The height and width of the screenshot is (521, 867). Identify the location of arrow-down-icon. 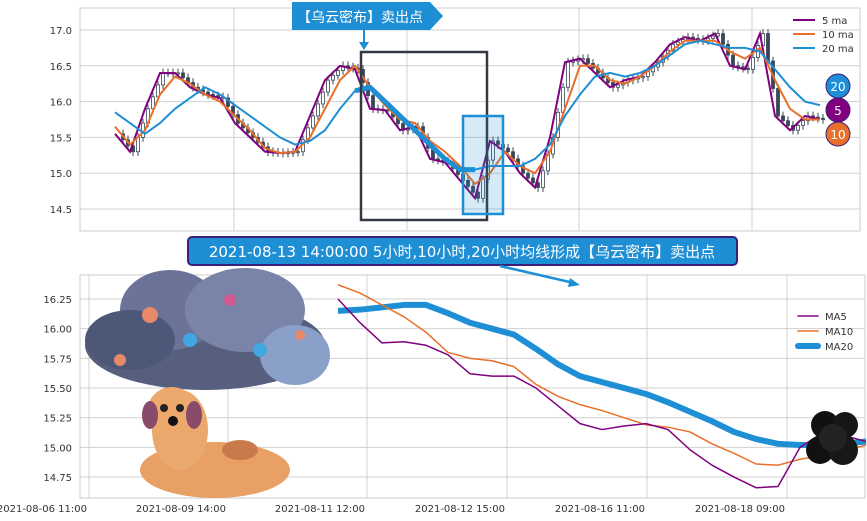
(364, 46).